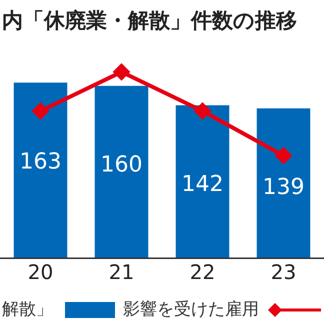  What do you see at coordinates (41, 272) in the screenshot?
I see `x-tick-label: 20` at bounding box center [41, 272].